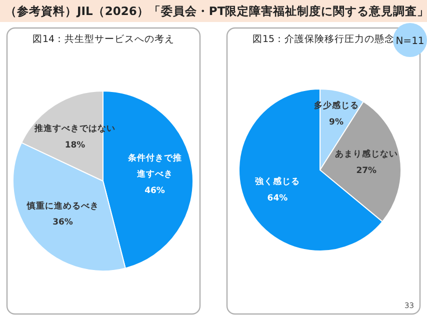 The image size is (427, 320). Describe the element at coordinates (63, 223) in the screenshot. I see `data-label: 36%` at that location.